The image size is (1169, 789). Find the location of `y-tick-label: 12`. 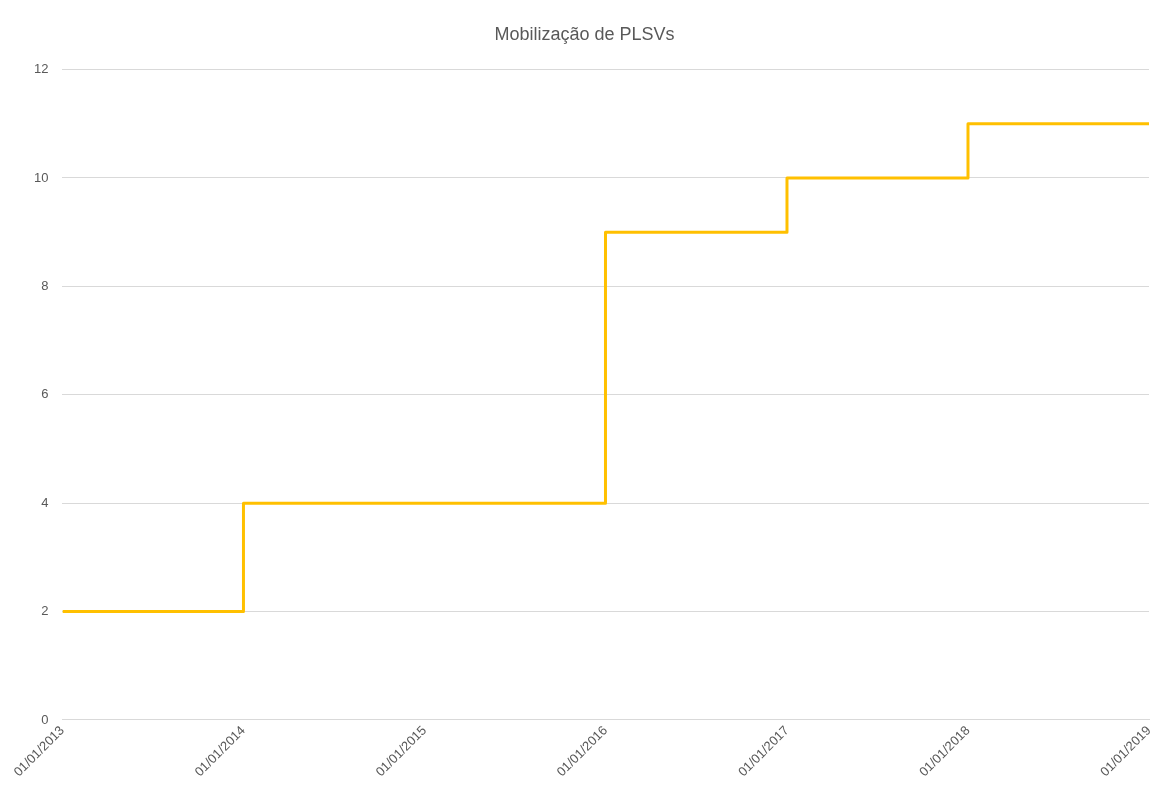

y-tick-label: 12 is located at coordinates (41, 69).